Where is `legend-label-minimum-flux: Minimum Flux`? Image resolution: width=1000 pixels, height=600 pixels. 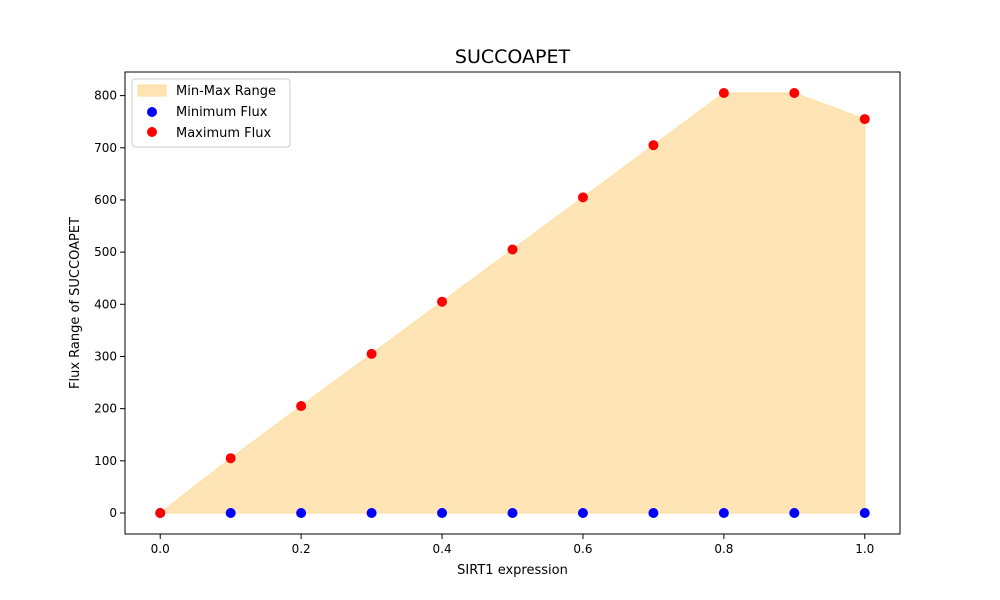
legend-label-minimum-flux: Minimum Flux is located at coordinates (222, 112).